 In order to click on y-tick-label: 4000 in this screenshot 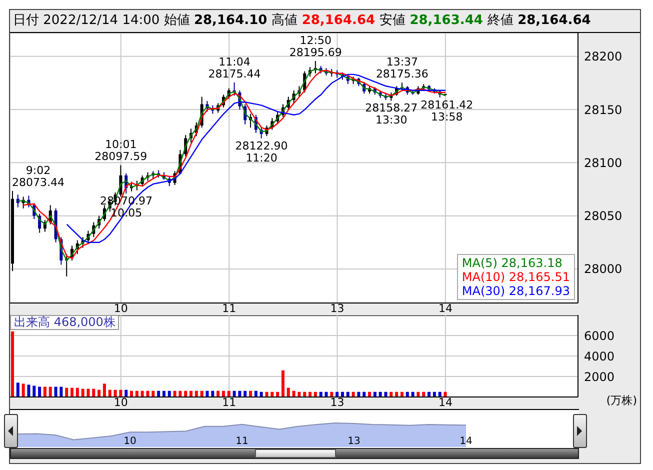, I will do `click(599, 356)`.